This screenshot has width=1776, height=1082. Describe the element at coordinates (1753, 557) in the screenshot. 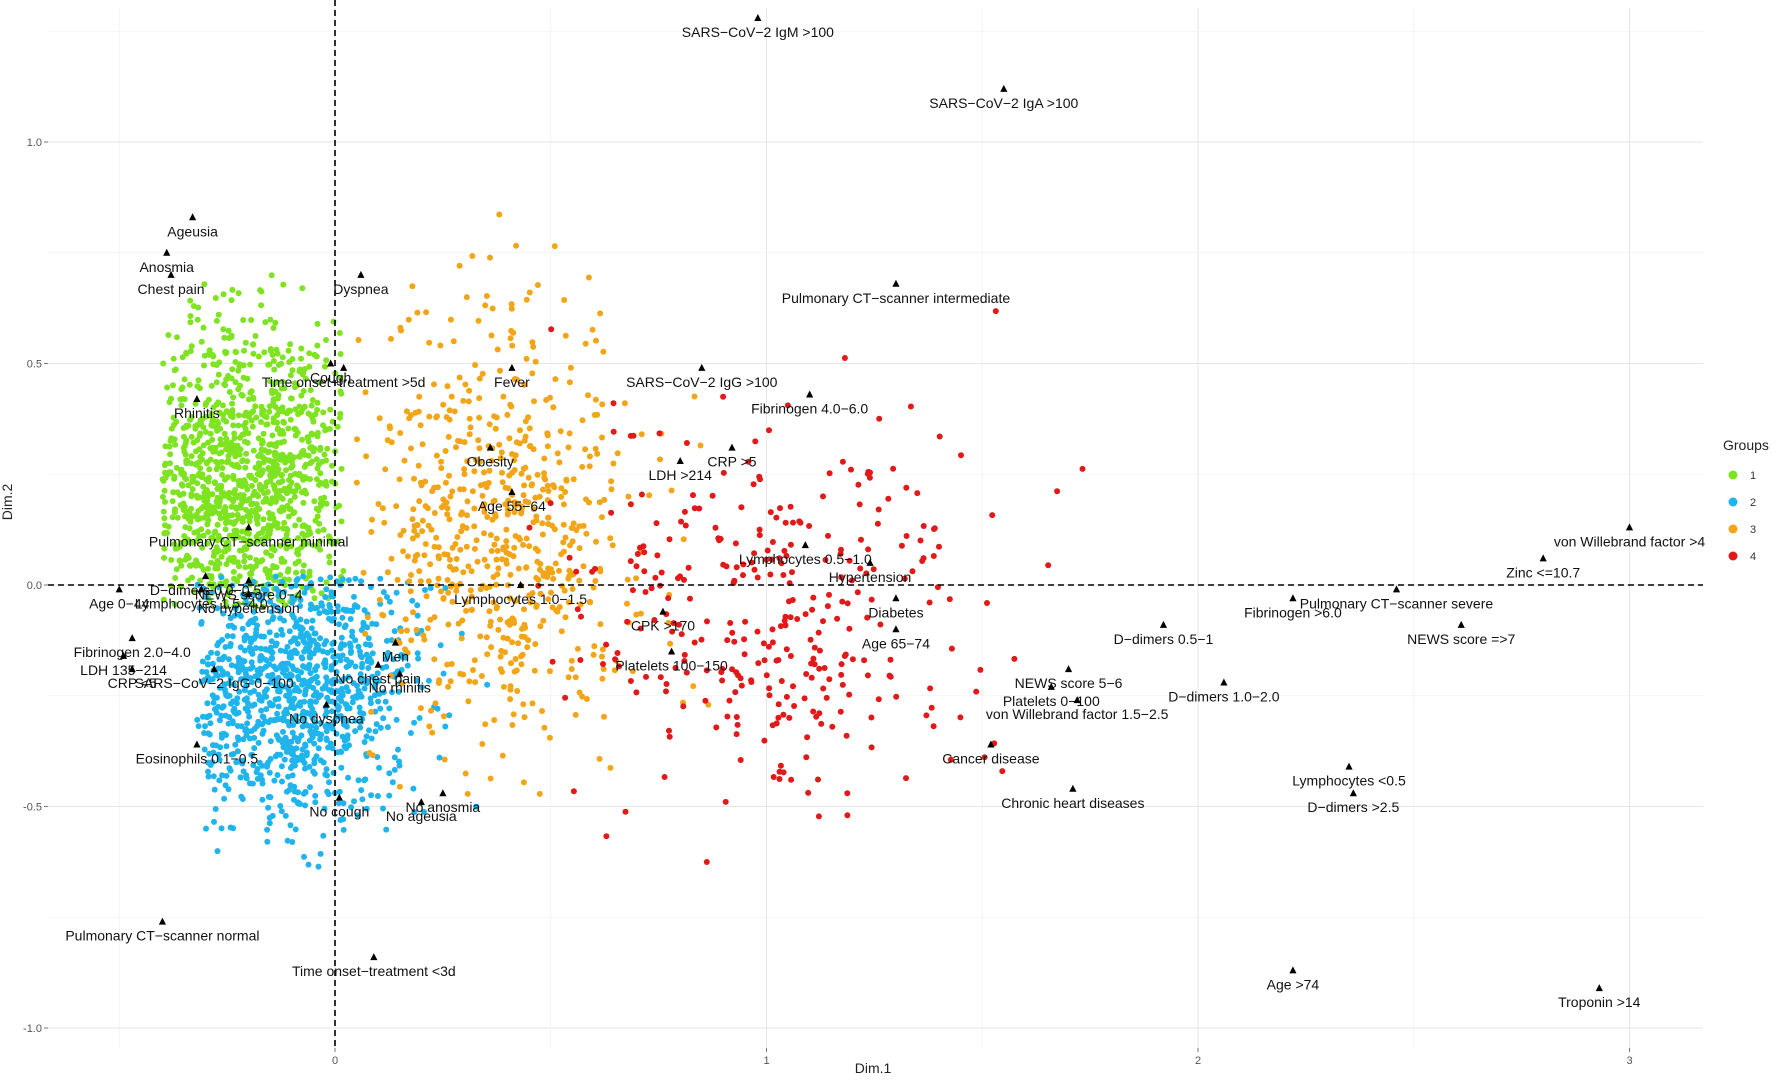

I see `legend-label-4: 4` at that location.